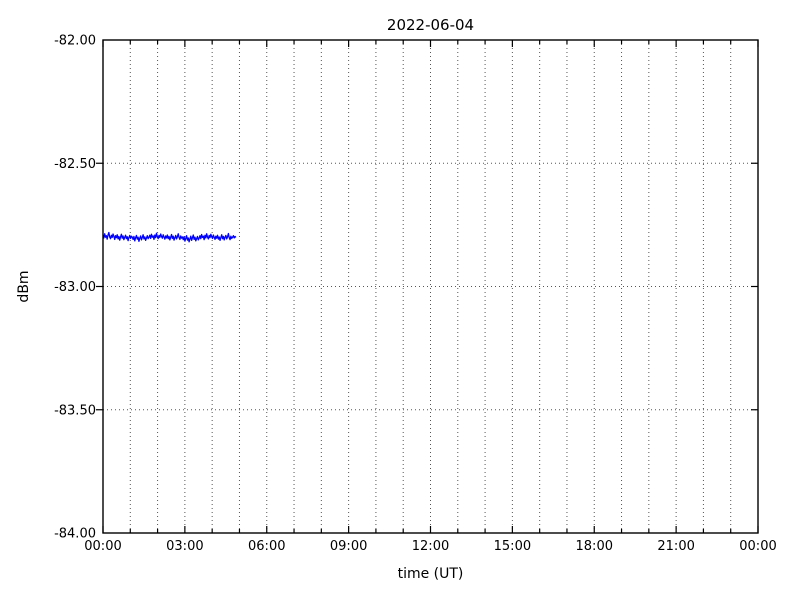 The image size is (800, 600). Describe the element at coordinates (348, 546) in the screenshot. I see `x-tick-label: 09:00` at that location.